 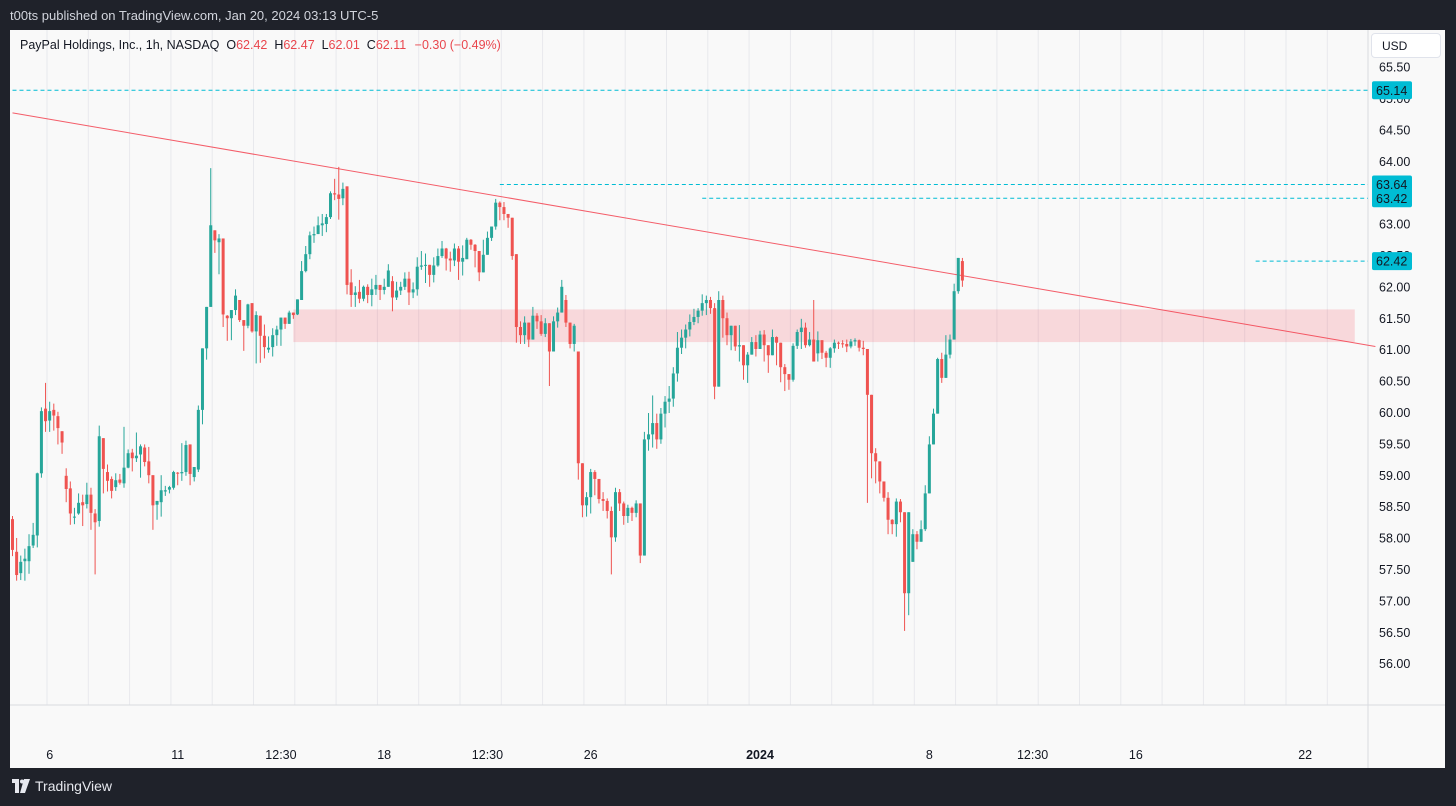 I want to click on change-value: −0.30 (−0.49%), so click(x=457, y=45).